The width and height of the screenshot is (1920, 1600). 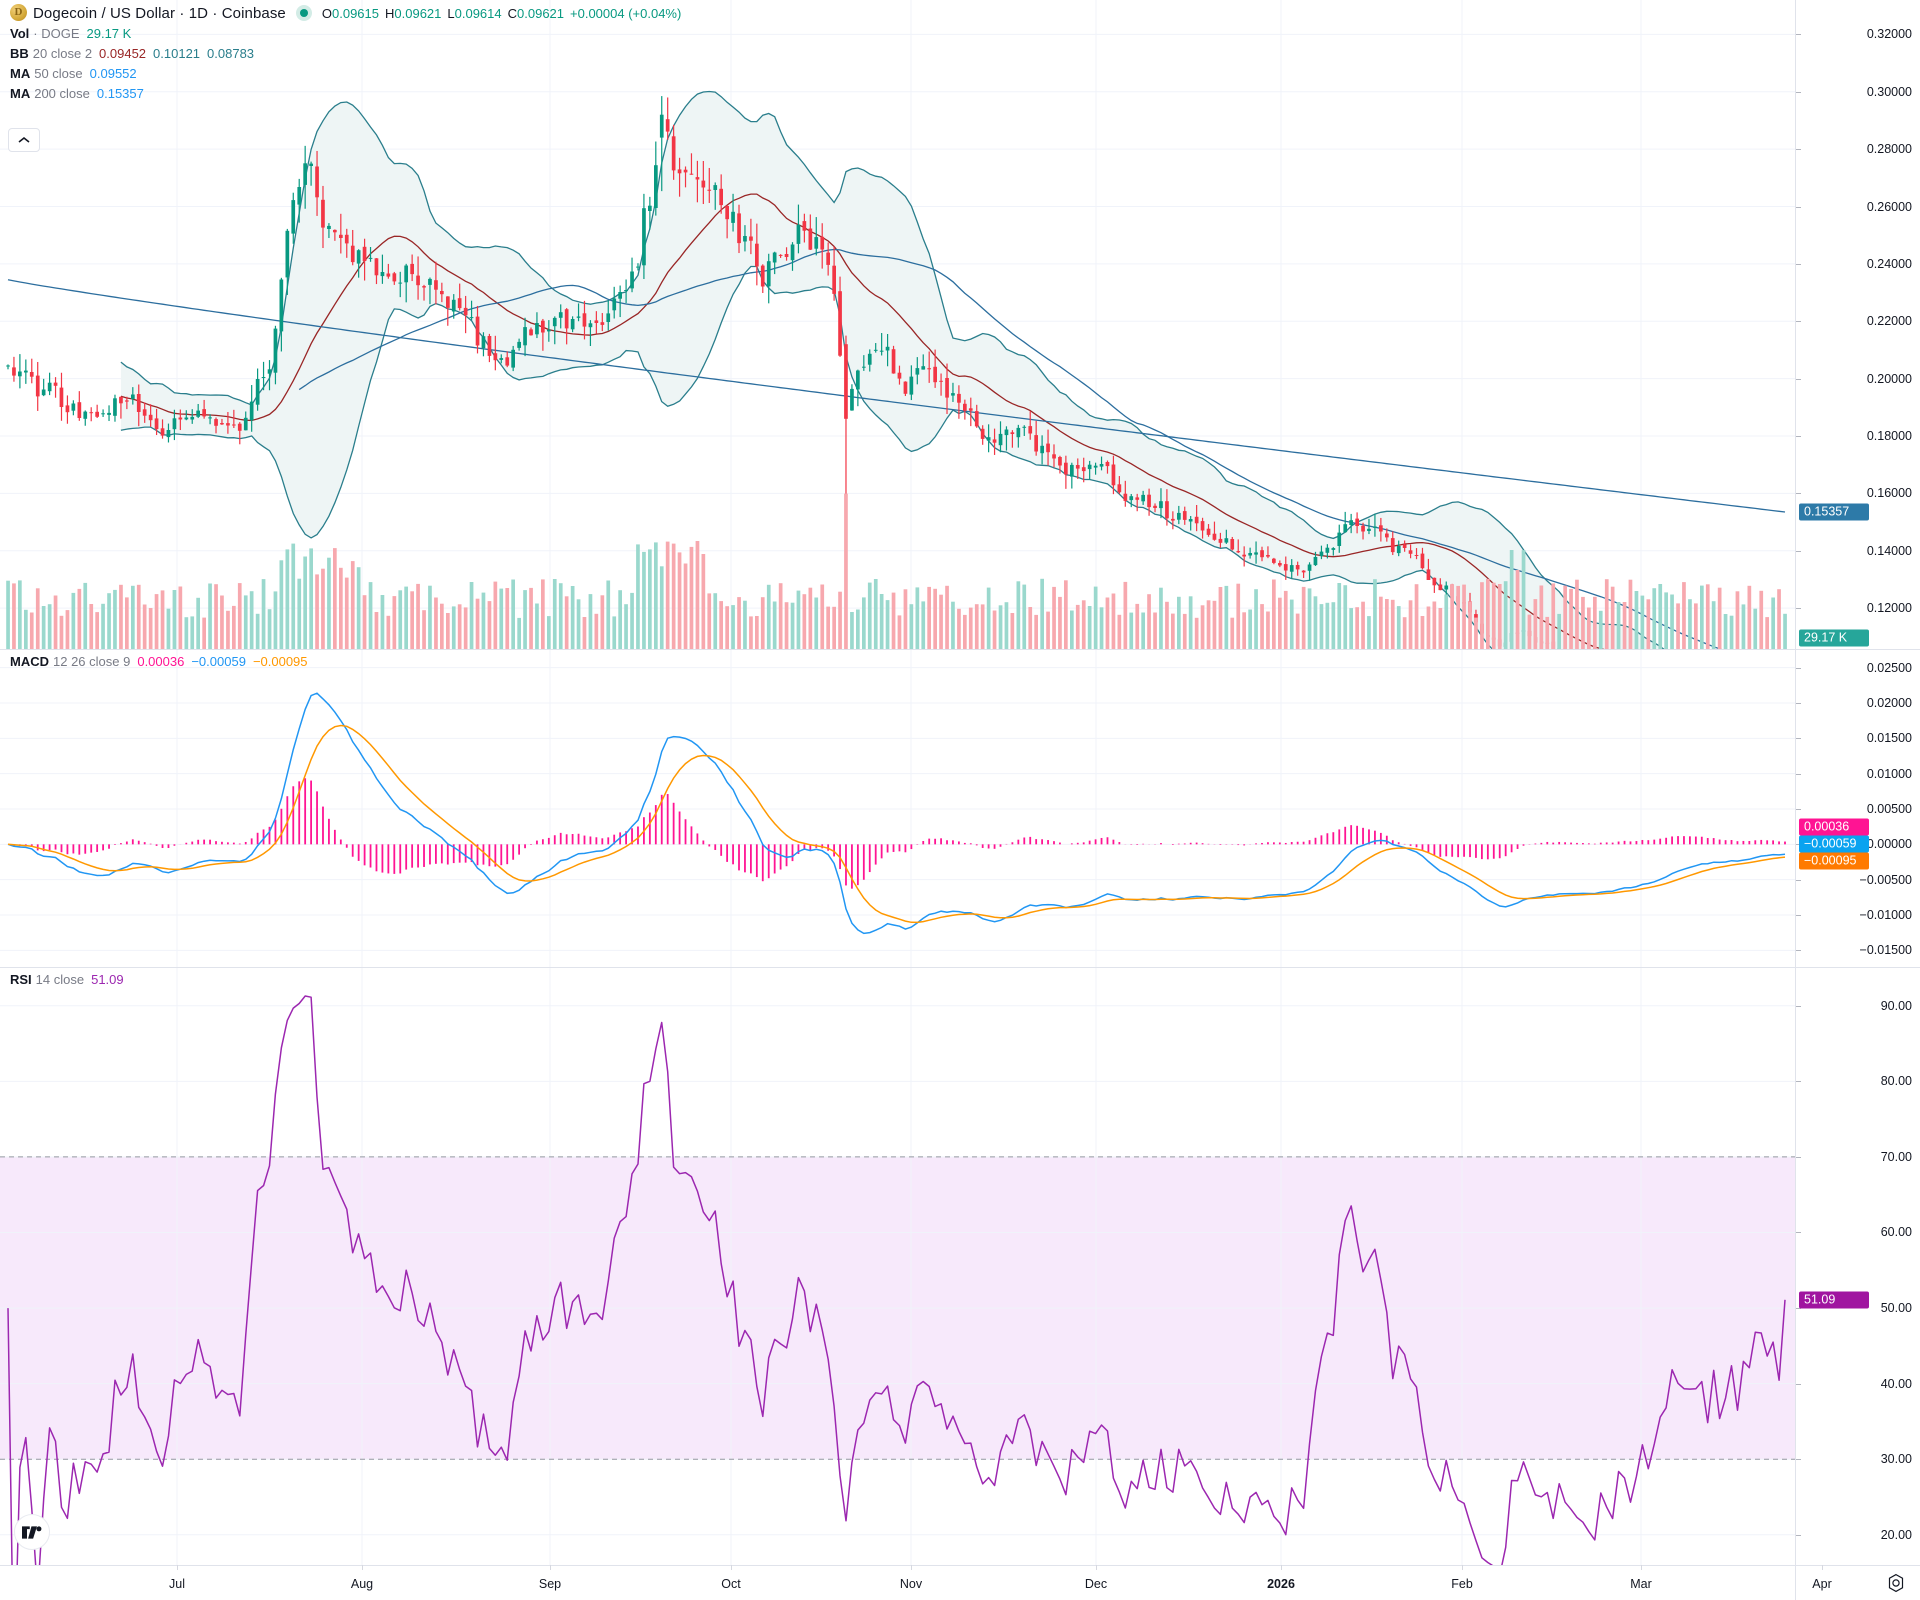 I want to click on symbol-title: Dogecoin / US Dollar · 1D · Coinbase, so click(x=159, y=13).